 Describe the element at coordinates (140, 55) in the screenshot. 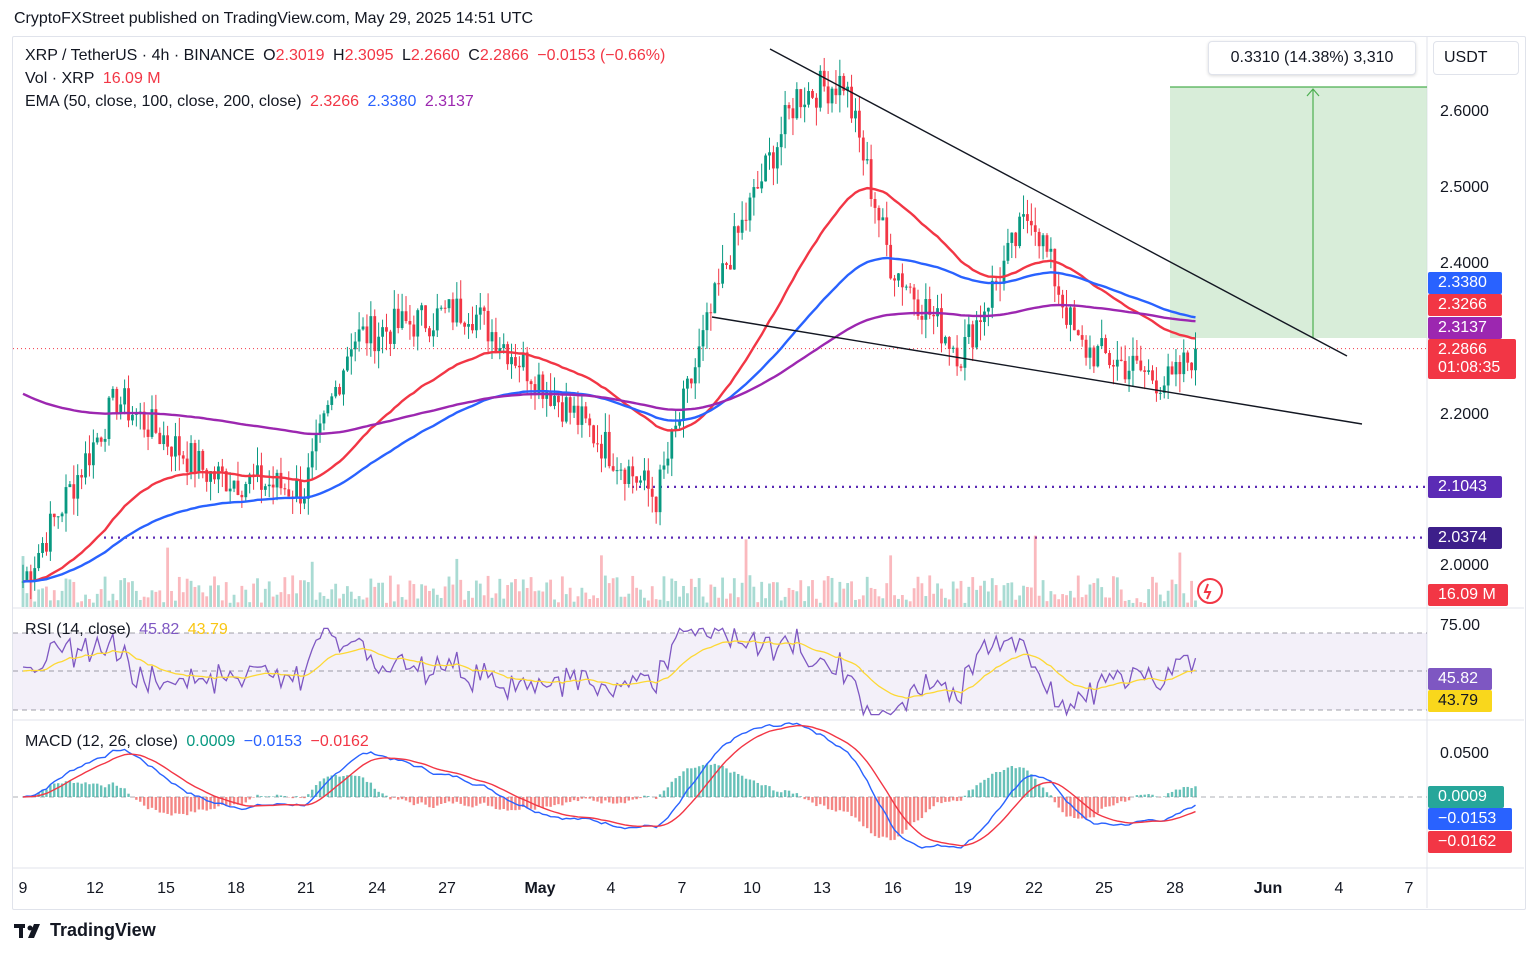

I see `symbol-label: XRP / TetherUS · 4h · BINANCE` at that location.